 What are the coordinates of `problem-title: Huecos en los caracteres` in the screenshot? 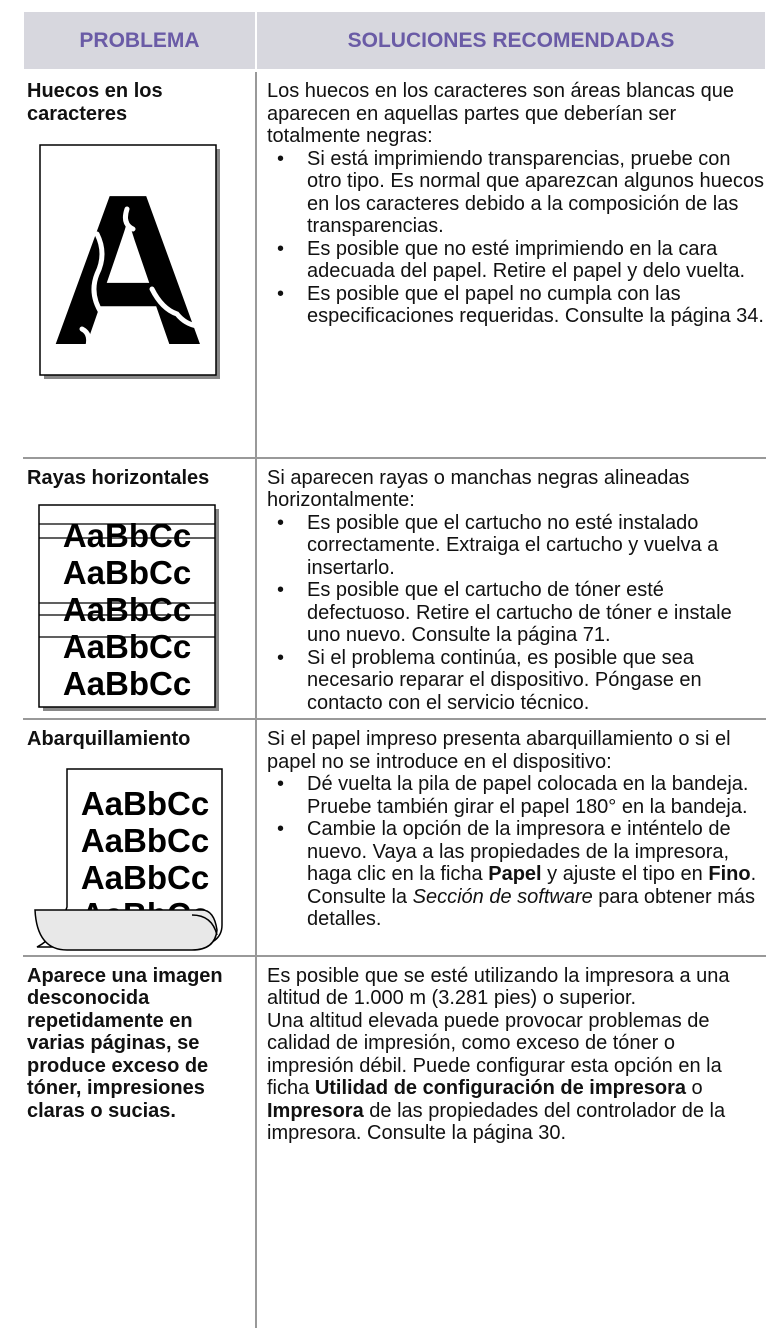 It's located at (95, 102).